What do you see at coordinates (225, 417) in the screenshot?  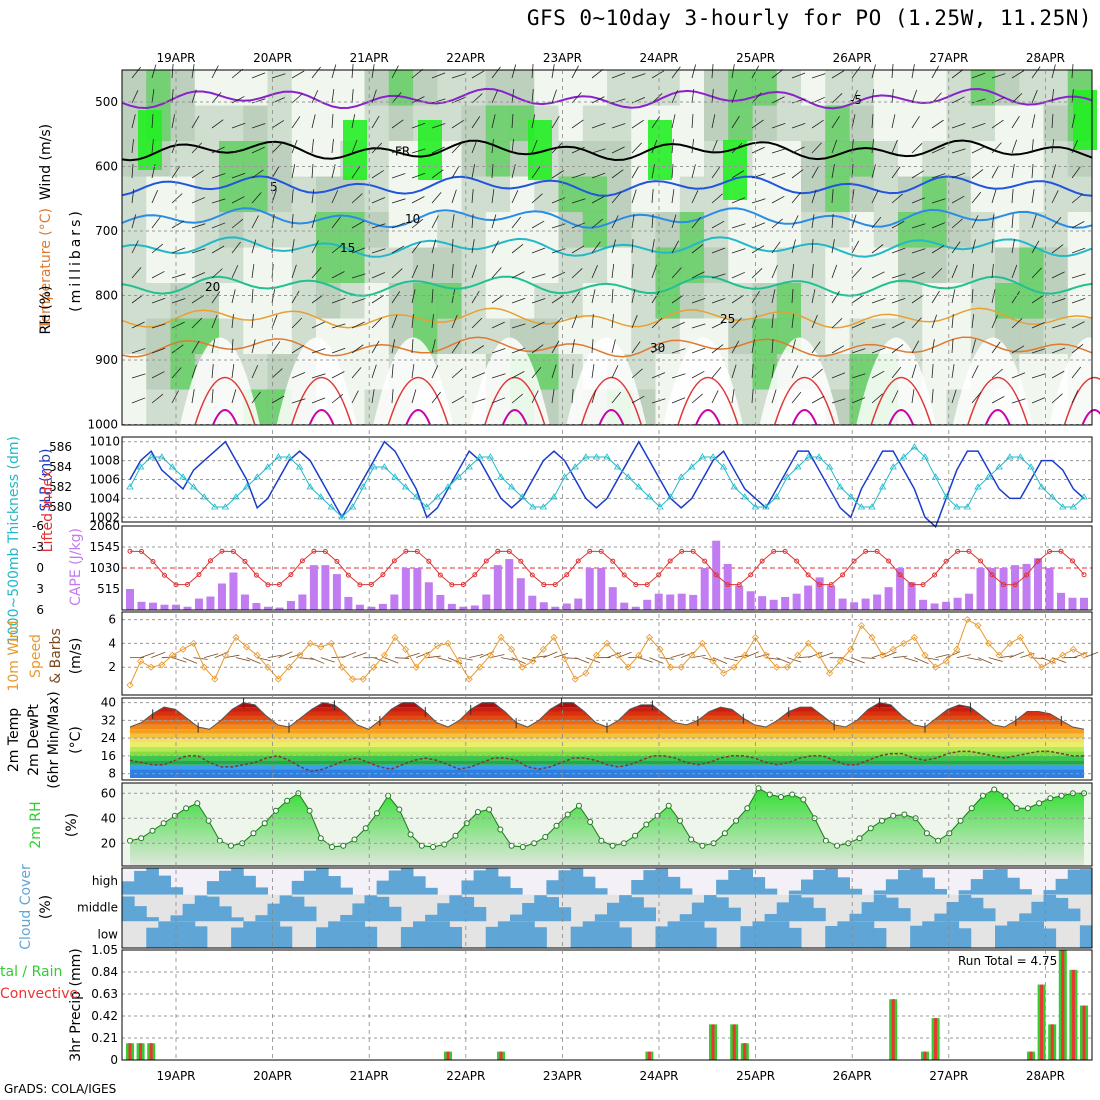 I see `hot-isotherm` at bounding box center [225, 417].